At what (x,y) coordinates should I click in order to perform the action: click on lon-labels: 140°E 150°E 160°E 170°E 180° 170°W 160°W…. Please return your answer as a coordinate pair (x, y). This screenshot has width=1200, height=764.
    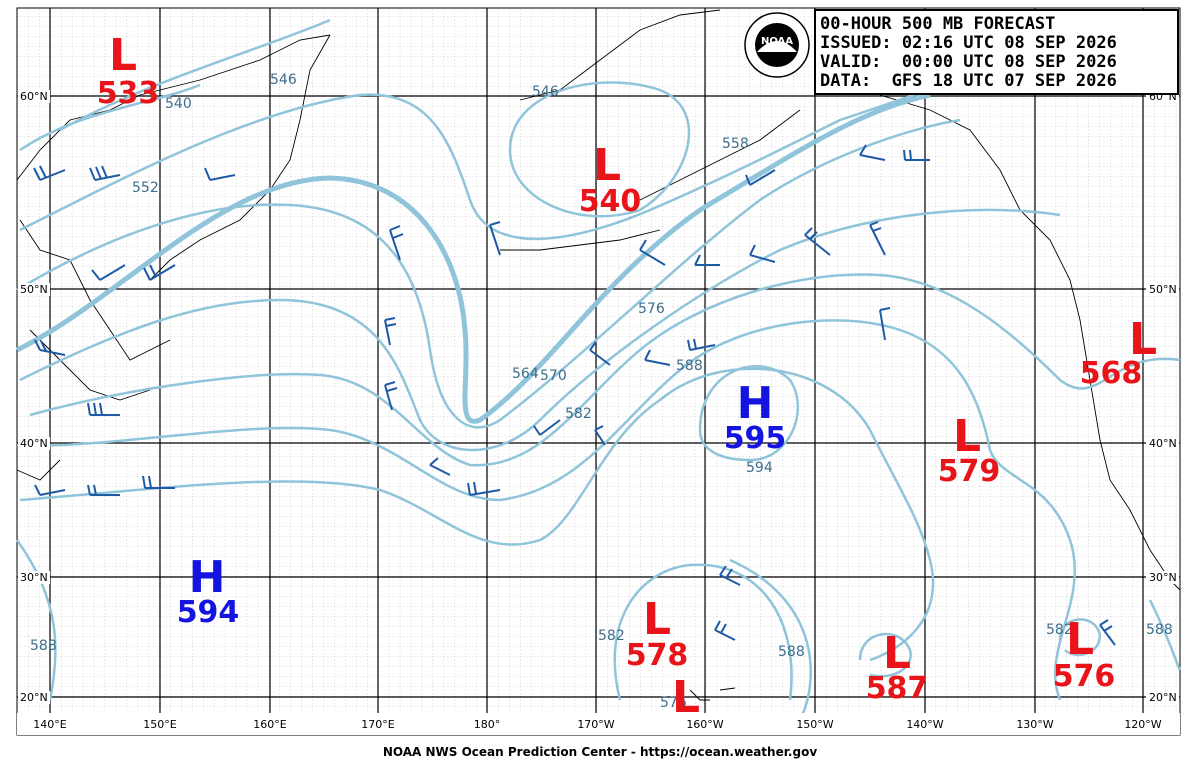
    Looking at the image, I should click on (598, 724).